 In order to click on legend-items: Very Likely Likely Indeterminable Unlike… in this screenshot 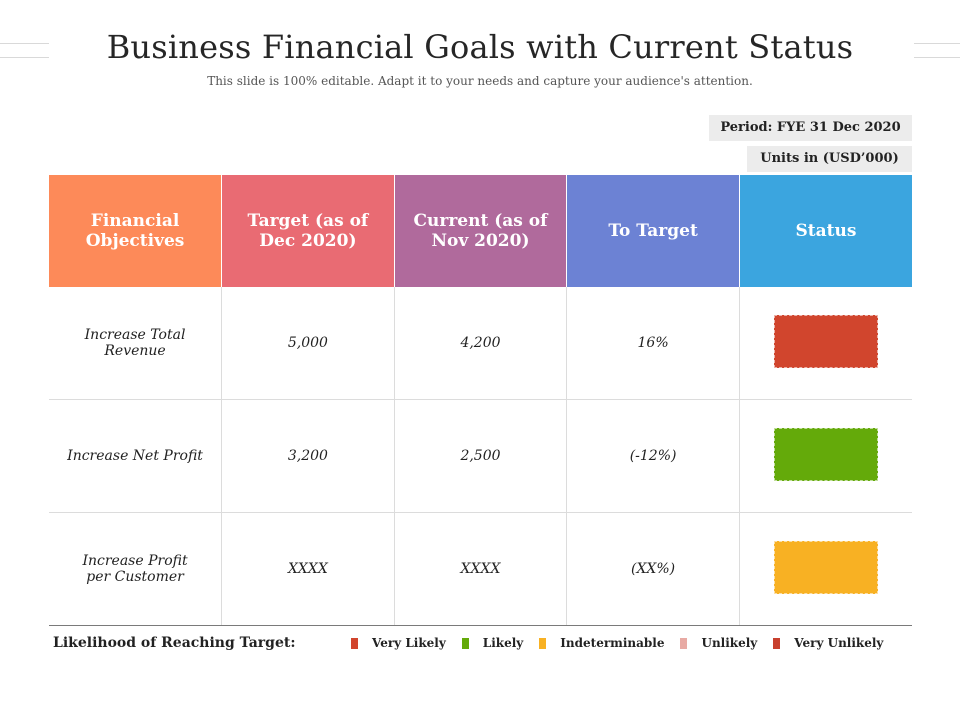, I will do `click(625, 643)`.